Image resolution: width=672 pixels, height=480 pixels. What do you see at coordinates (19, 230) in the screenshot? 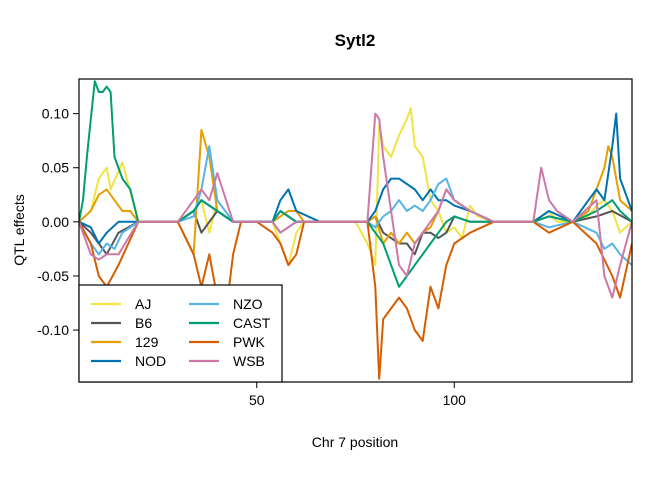
I see `y-axis-label: QTL effects` at bounding box center [19, 230].